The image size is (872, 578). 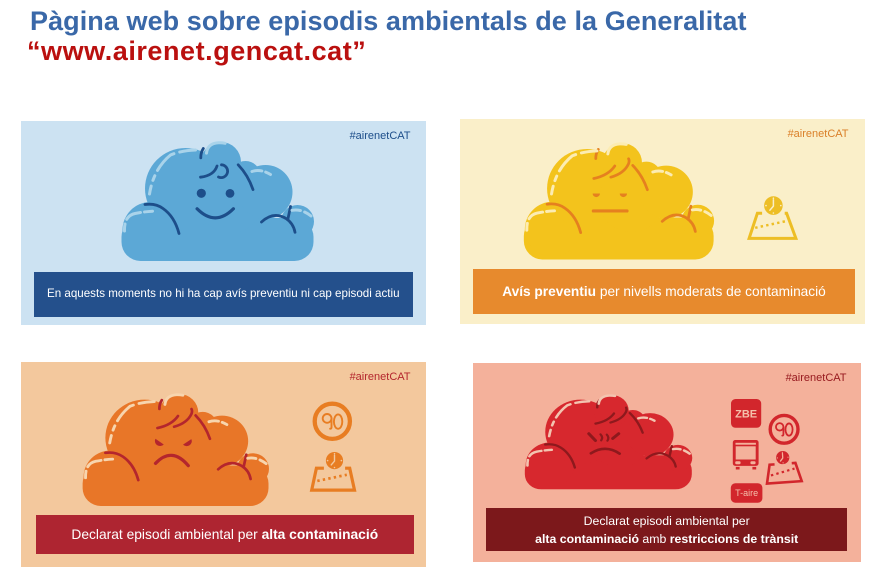 What do you see at coordinates (746, 414) in the screenshot?
I see `svg-text: ZBE` at bounding box center [746, 414].